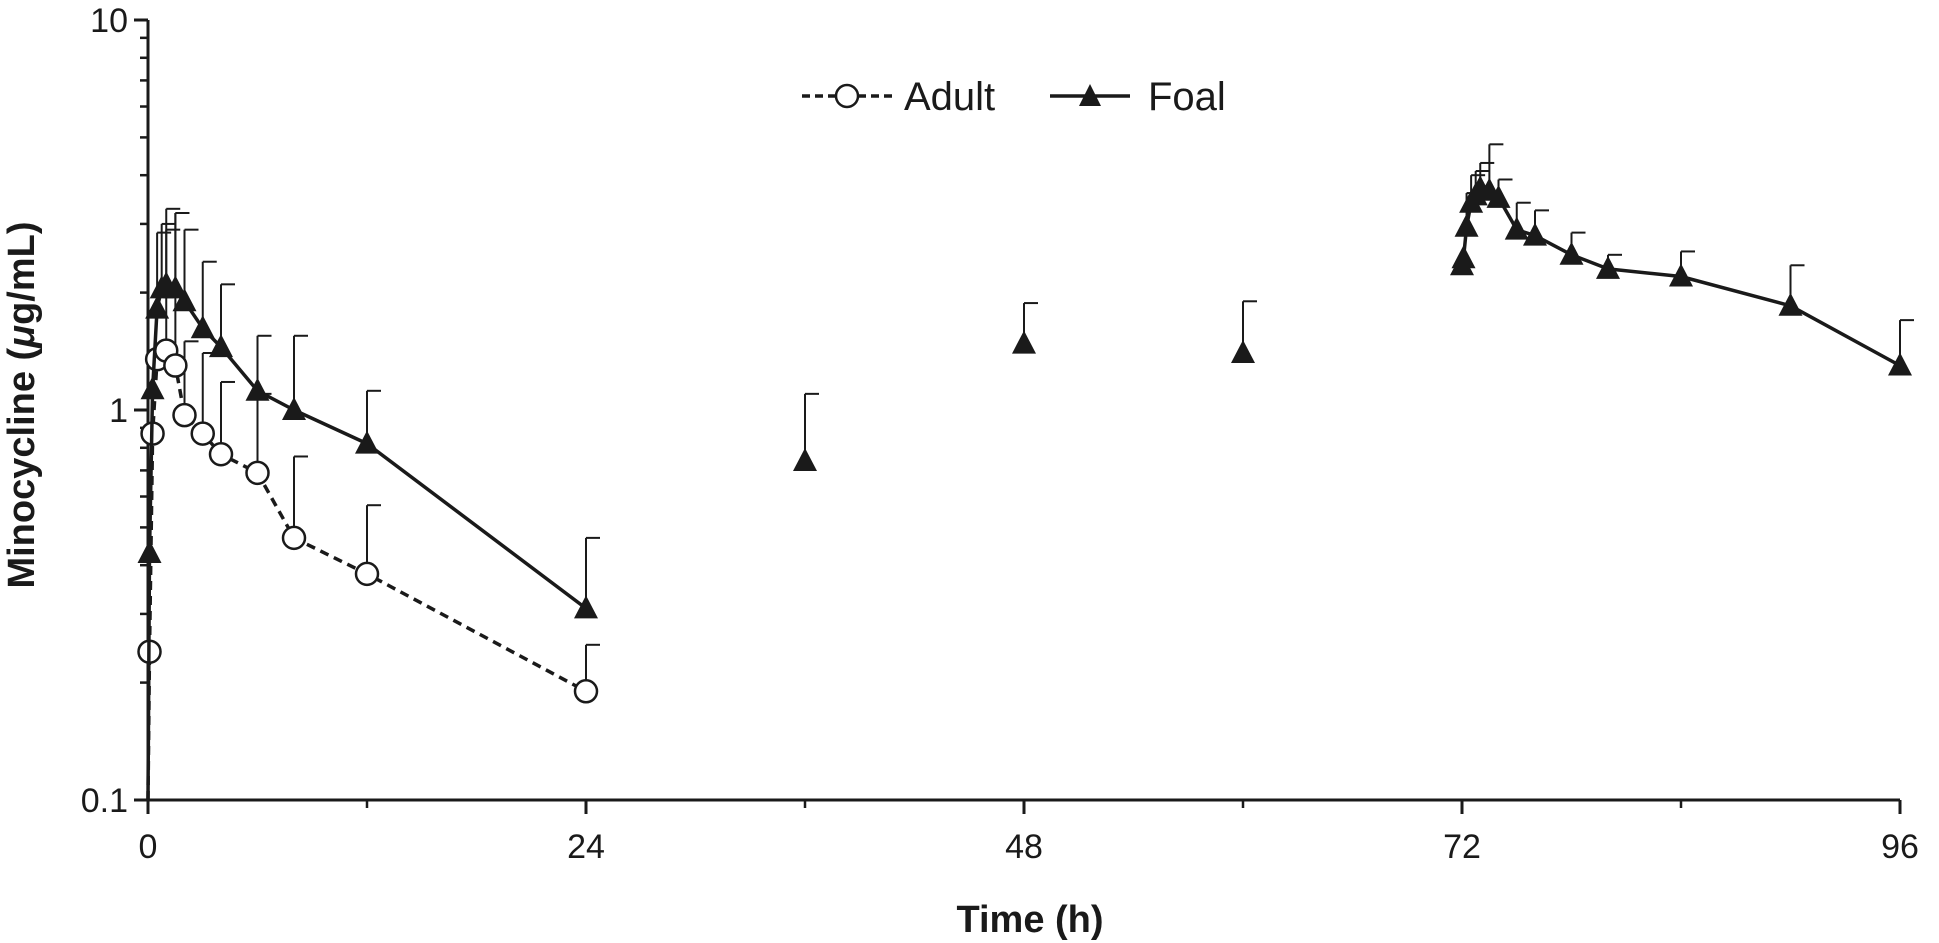  Describe the element at coordinates (22, 337) in the screenshot. I see `y-axis-title-mu: μ` at that location.